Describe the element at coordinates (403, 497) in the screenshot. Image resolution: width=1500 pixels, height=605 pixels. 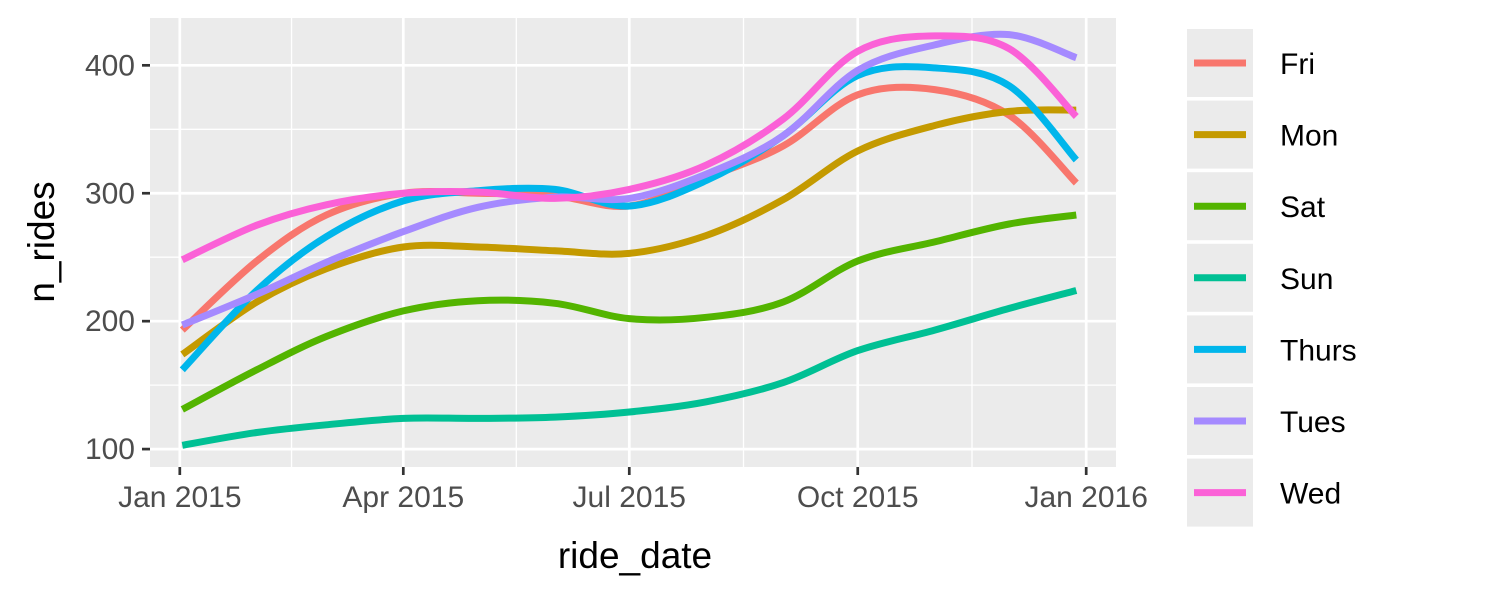
I see `x-tick-label: Apr 2015` at that location.